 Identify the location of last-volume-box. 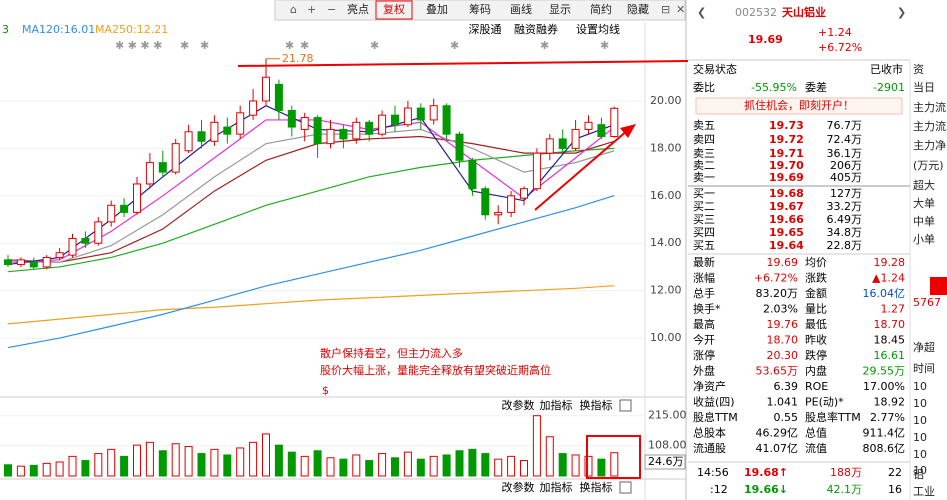
(665, 462).